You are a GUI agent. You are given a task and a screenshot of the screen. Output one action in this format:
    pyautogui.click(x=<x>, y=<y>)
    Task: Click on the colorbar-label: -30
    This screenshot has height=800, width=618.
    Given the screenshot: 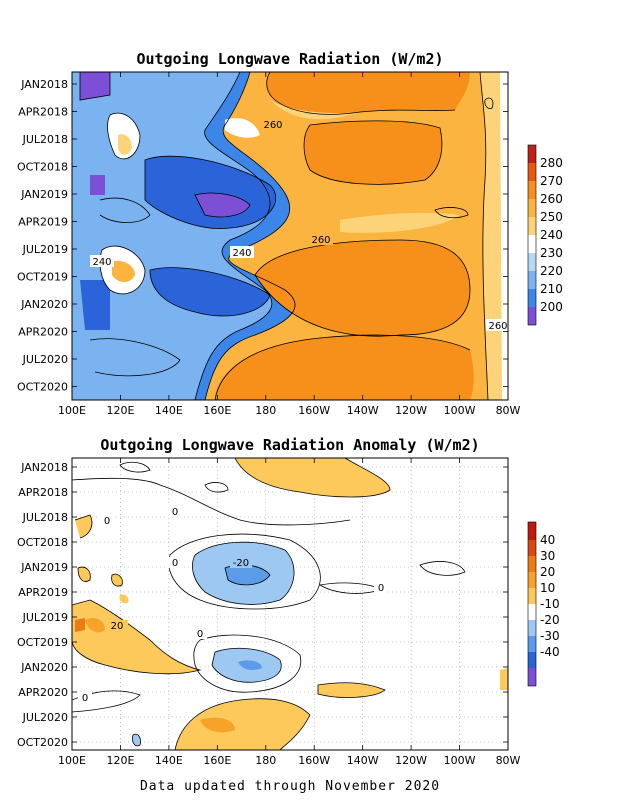 What is the action you would take?
    pyautogui.click(x=550, y=636)
    